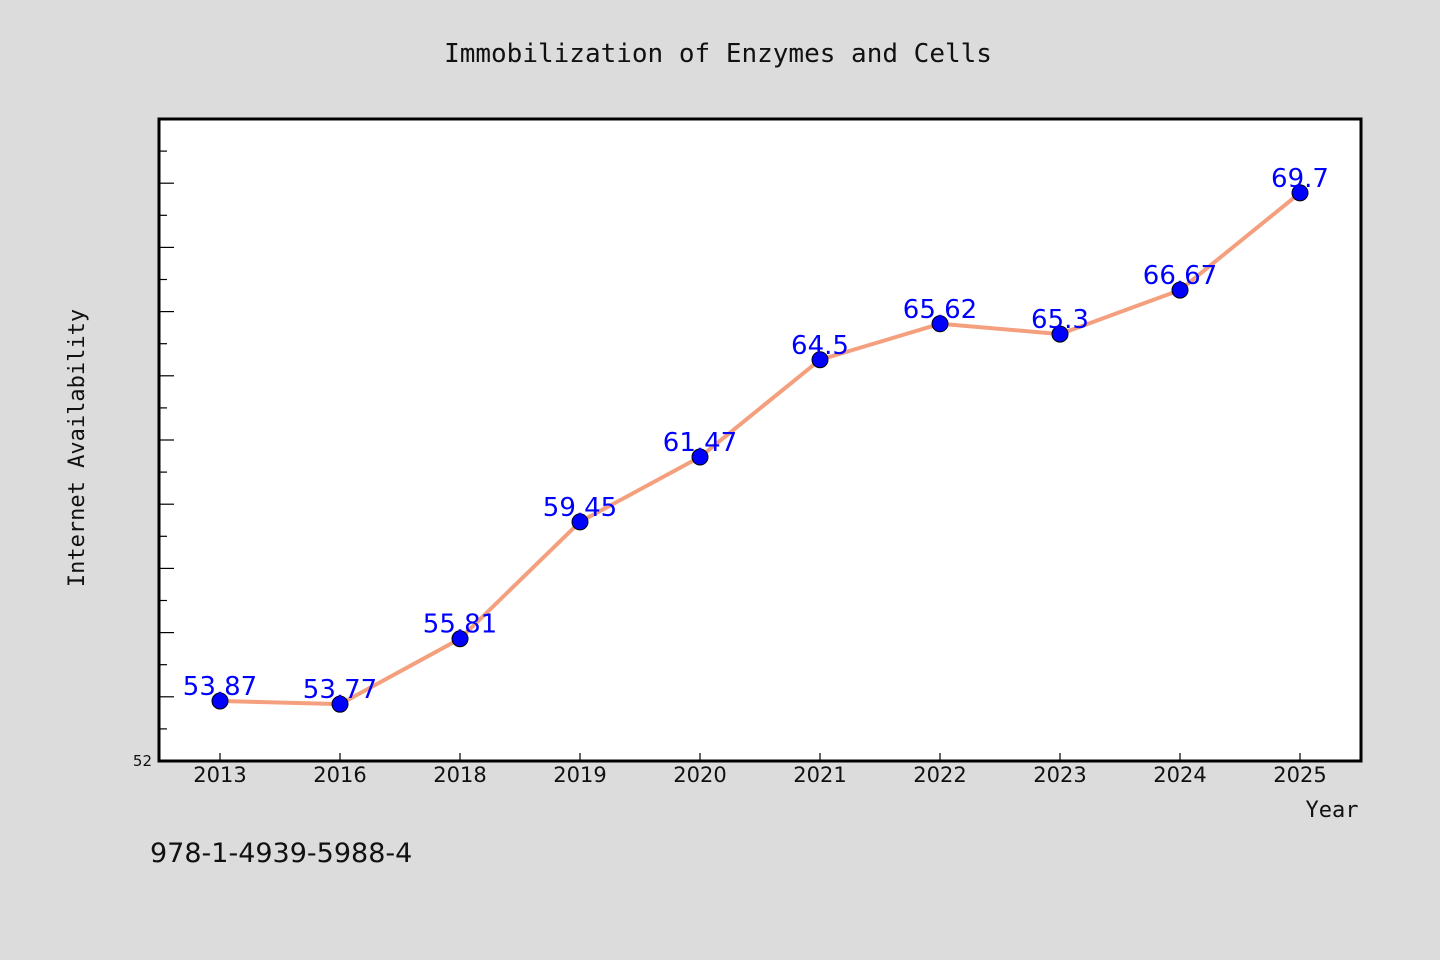 The image size is (1440, 960). Describe the element at coordinates (220, 687) in the screenshot. I see `data-label: 53.87` at that location.